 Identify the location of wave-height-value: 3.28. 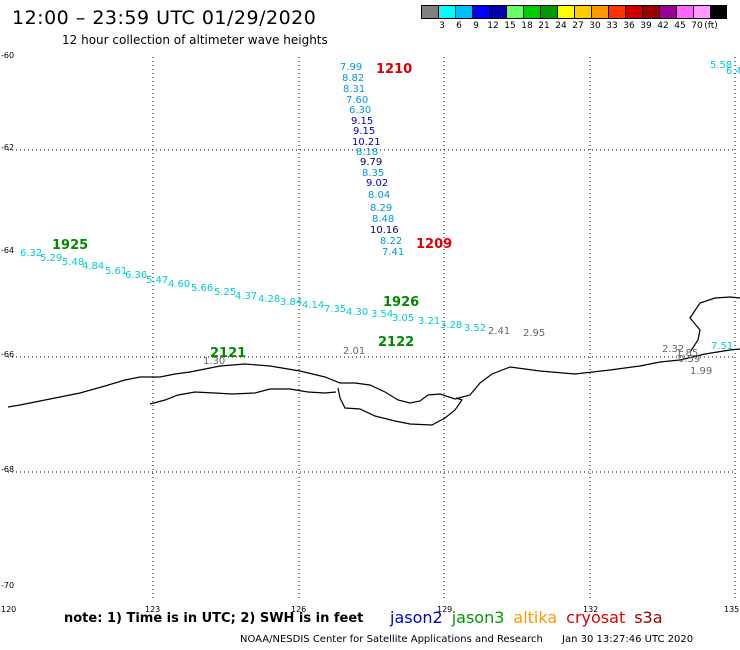
(451, 325).